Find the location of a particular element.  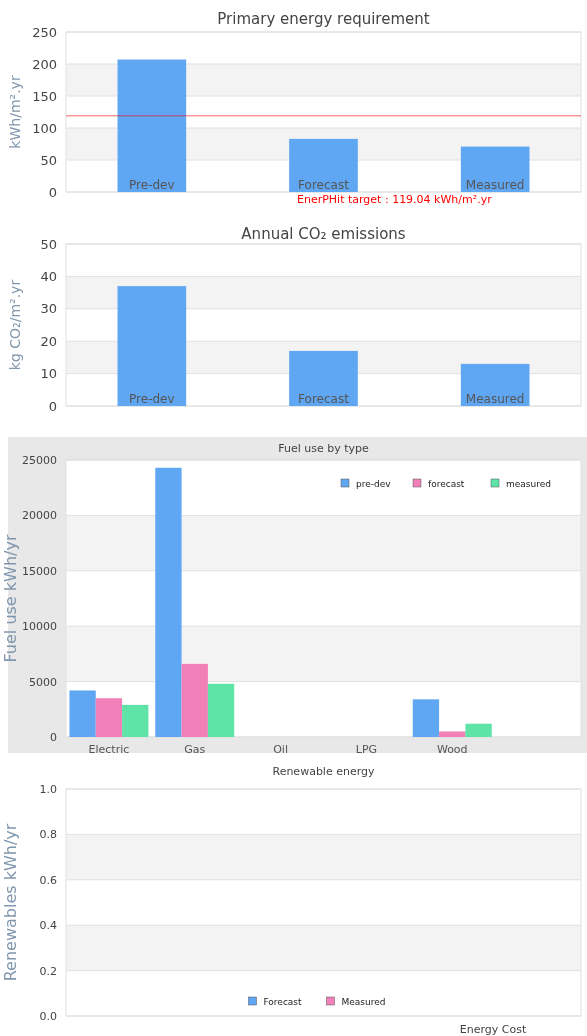

legend-label: pre-dev is located at coordinates (374, 484).